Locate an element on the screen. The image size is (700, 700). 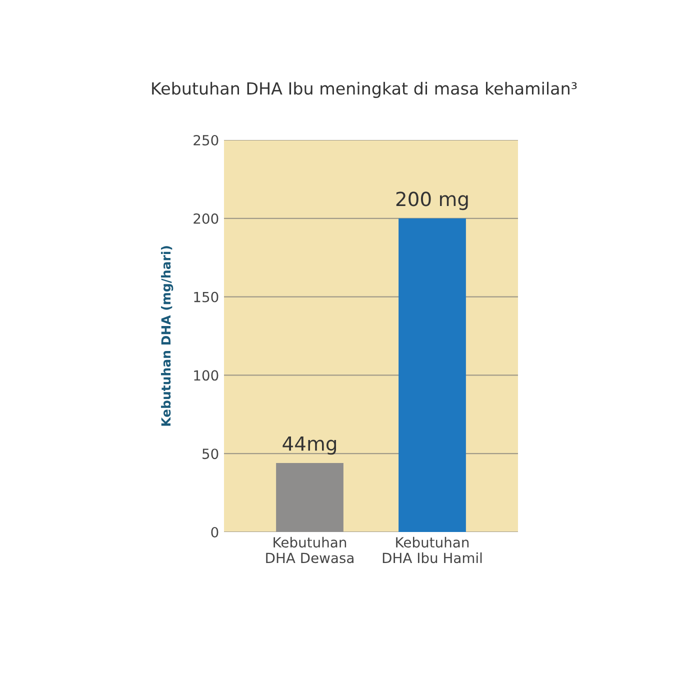
y-tick-label: 150 is located at coordinates (206, 297).